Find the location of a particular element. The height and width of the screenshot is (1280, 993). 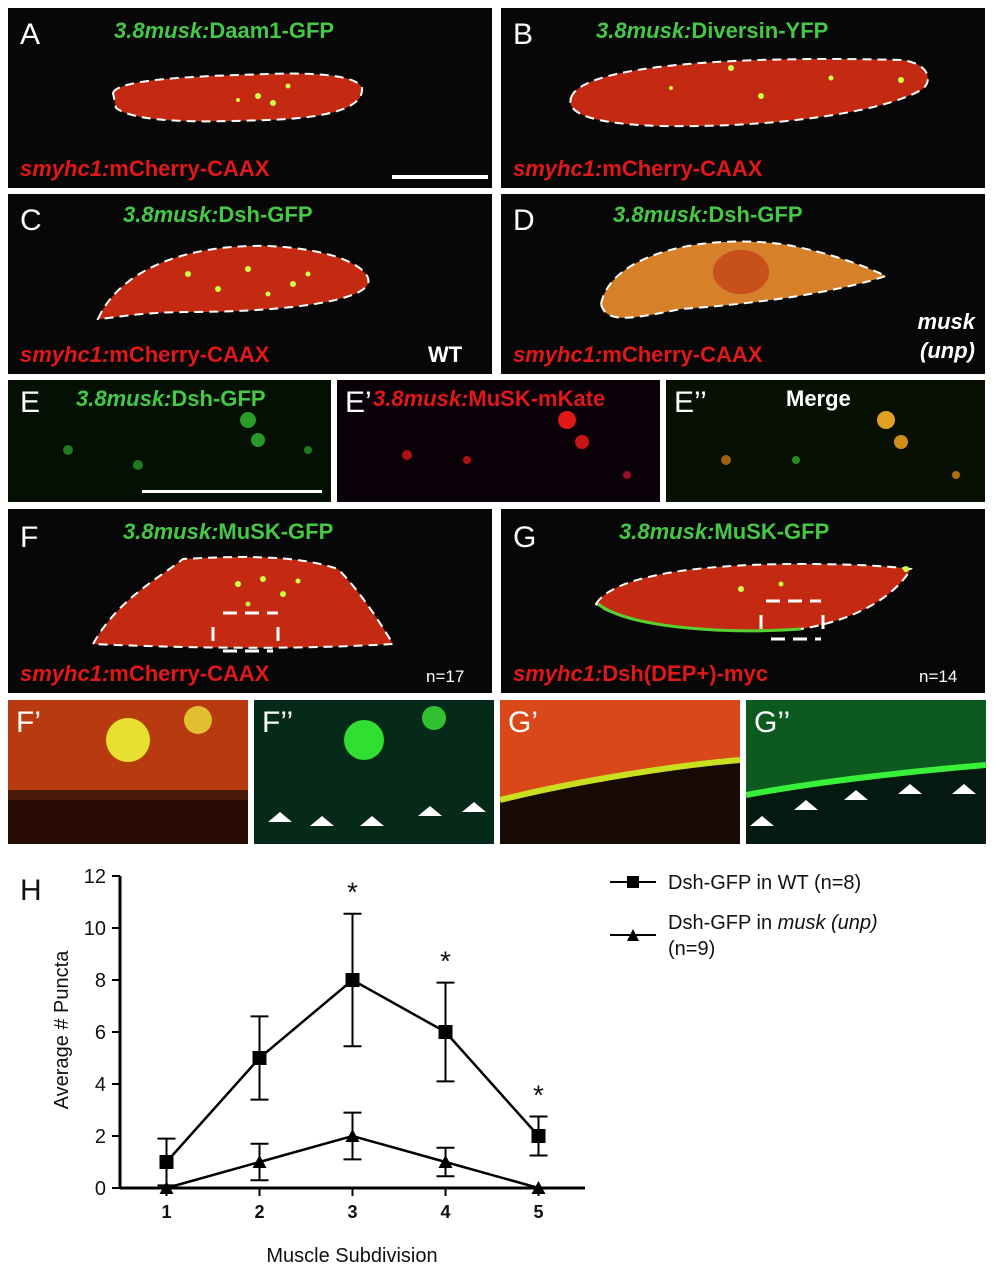

panel-f-image is located at coordinates (243, 604).